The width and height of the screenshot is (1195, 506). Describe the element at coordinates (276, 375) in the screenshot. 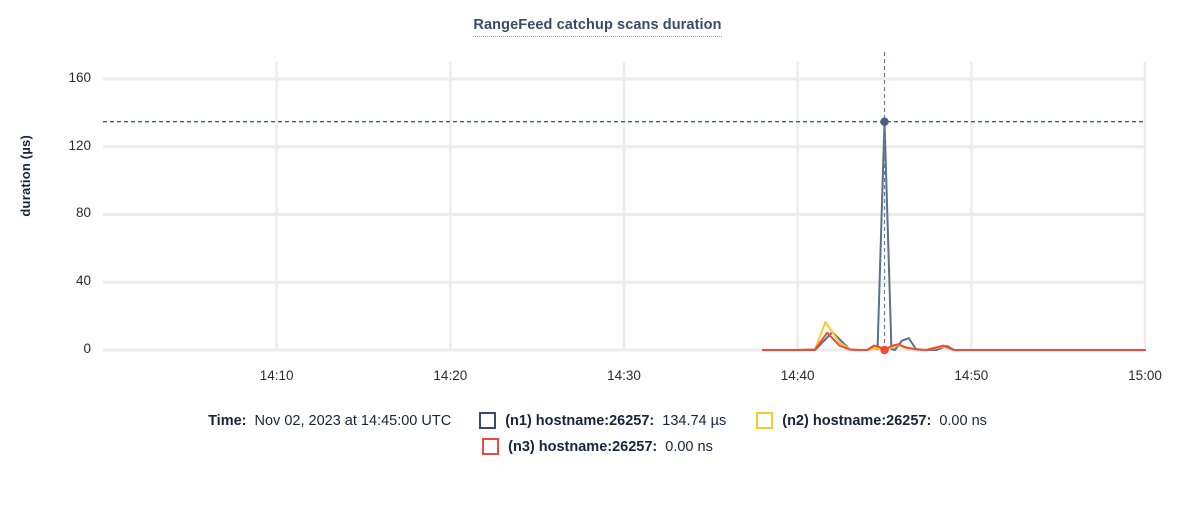

I see `x-axis-tick-label: 14:10` at that location.